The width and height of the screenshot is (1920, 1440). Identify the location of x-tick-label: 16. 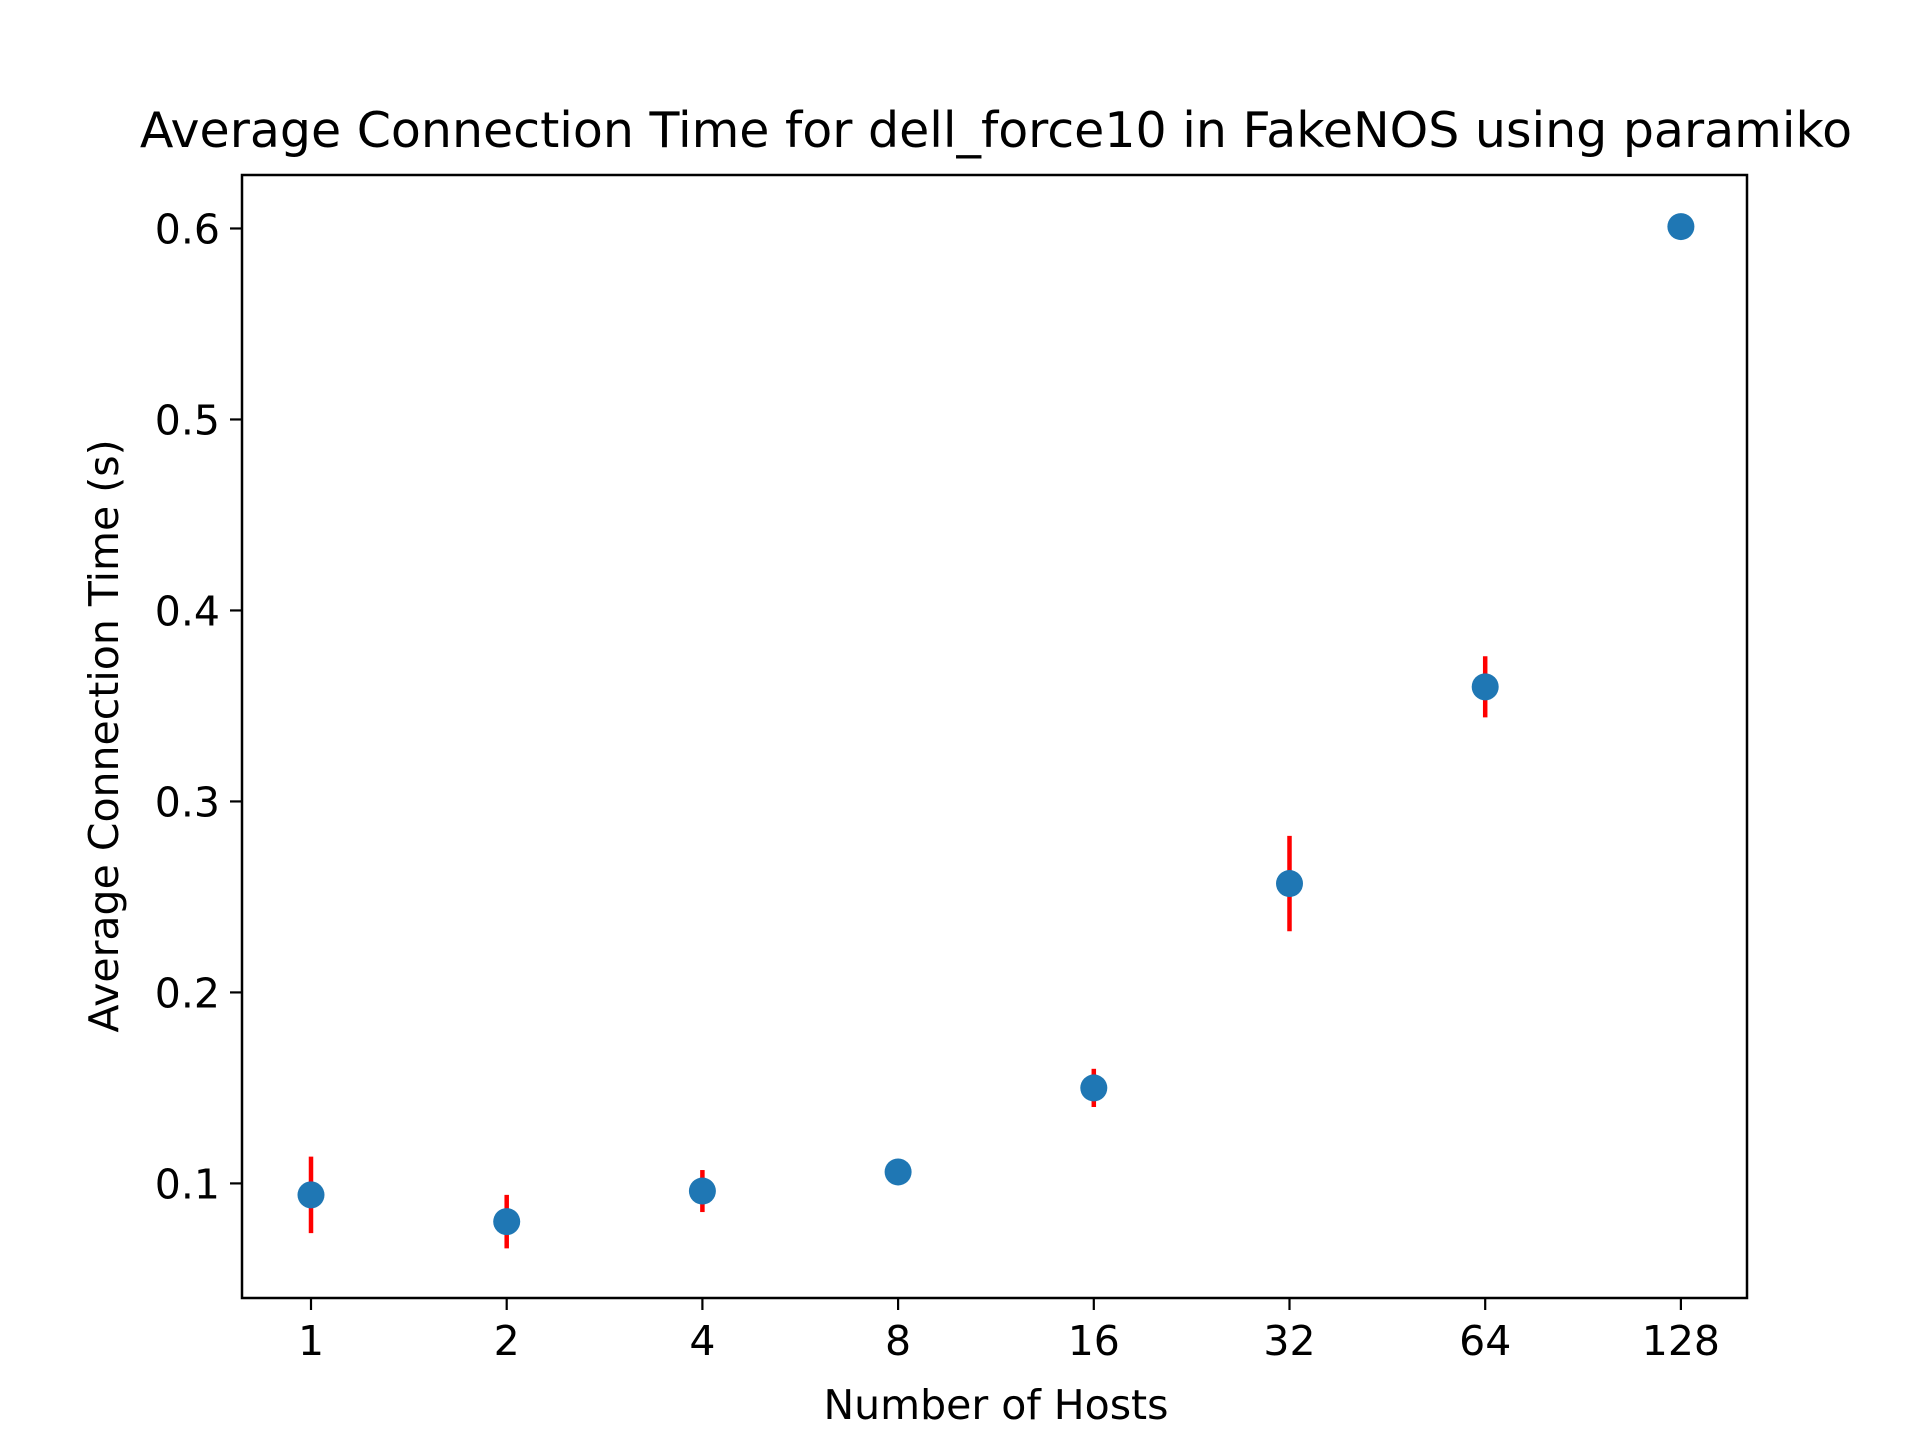
(1094, 1341).